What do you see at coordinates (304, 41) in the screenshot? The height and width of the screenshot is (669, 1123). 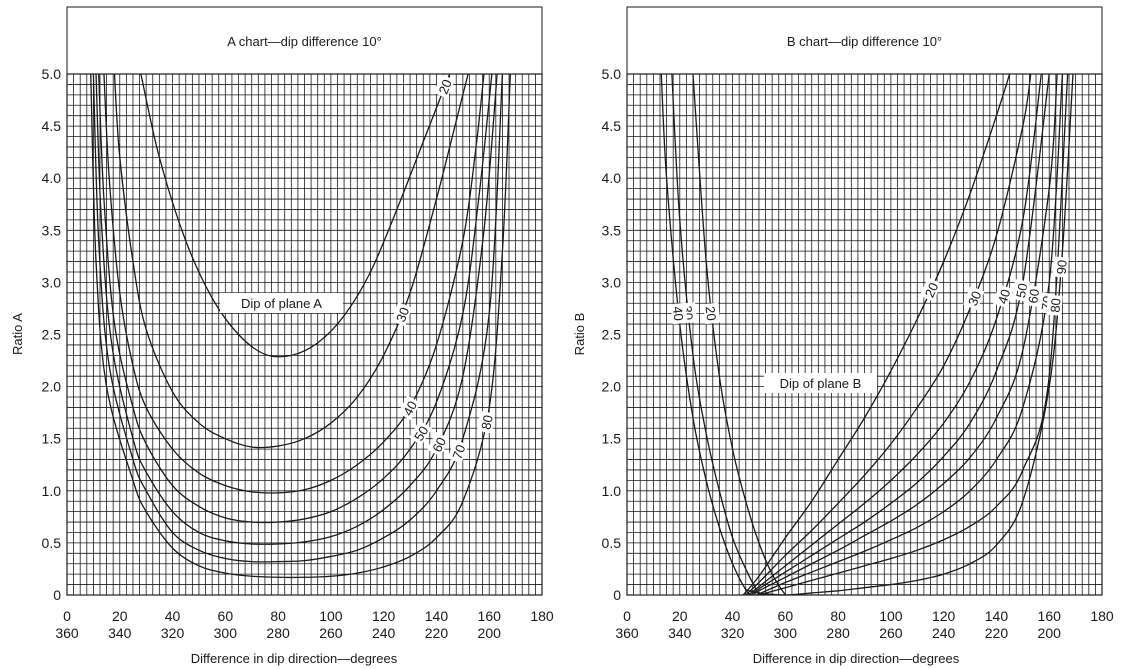 I see `chart-a-title: A chart—dip difference 10°` at bounding box center [304, 41].